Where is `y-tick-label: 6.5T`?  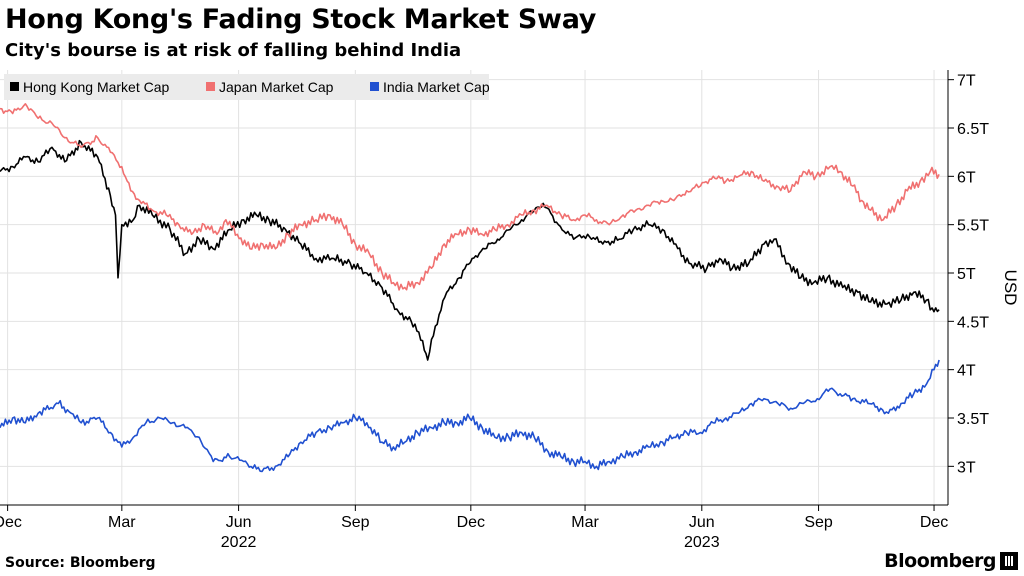 y-tick-label: 6.5T is located at coordinates (973, 129).